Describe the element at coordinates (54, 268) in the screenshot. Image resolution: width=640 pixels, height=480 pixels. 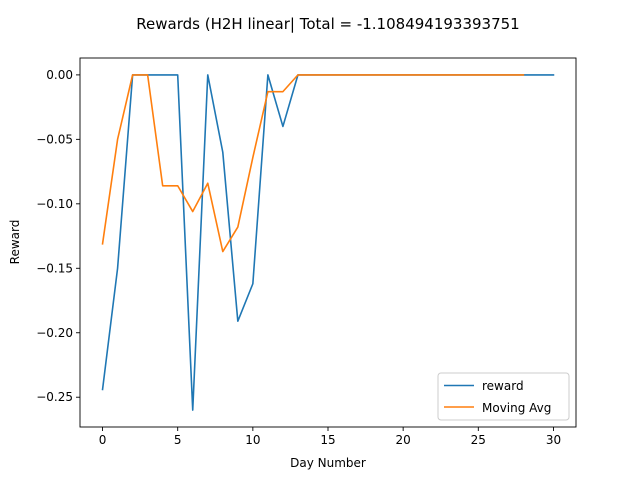
I see `y-tick-label: −0.15` at that location.